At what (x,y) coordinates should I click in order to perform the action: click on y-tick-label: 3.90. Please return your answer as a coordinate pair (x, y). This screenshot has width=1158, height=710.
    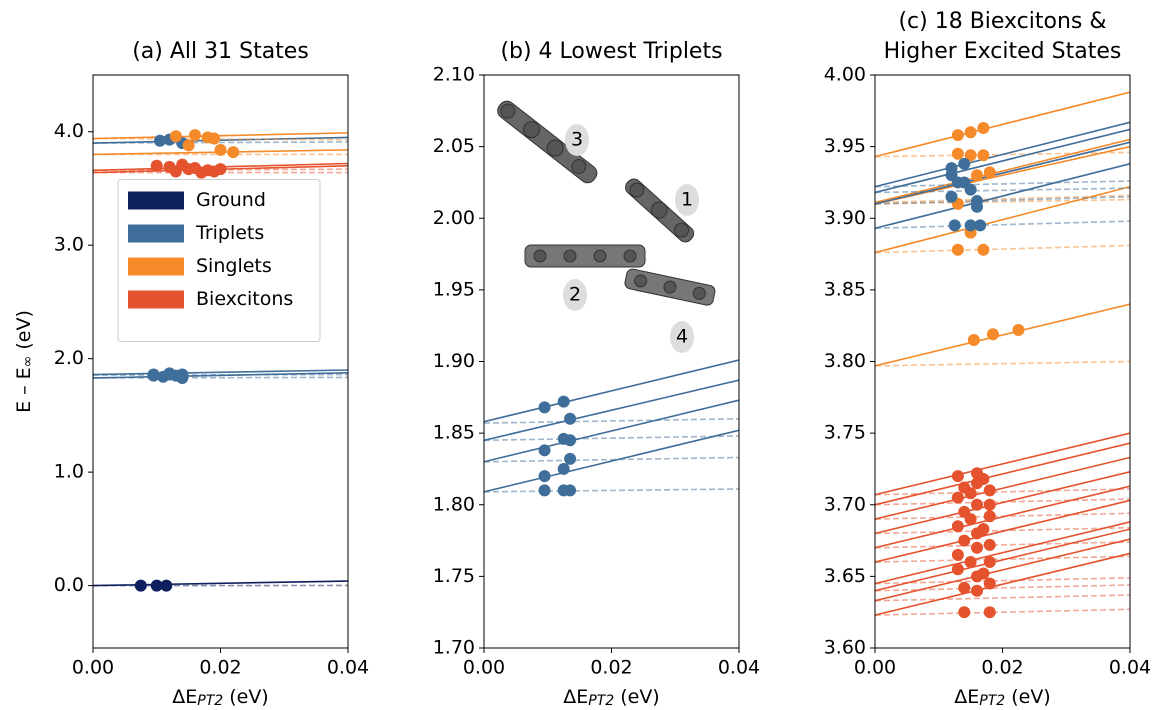
    Looking at the image, I should click on (845, 218).